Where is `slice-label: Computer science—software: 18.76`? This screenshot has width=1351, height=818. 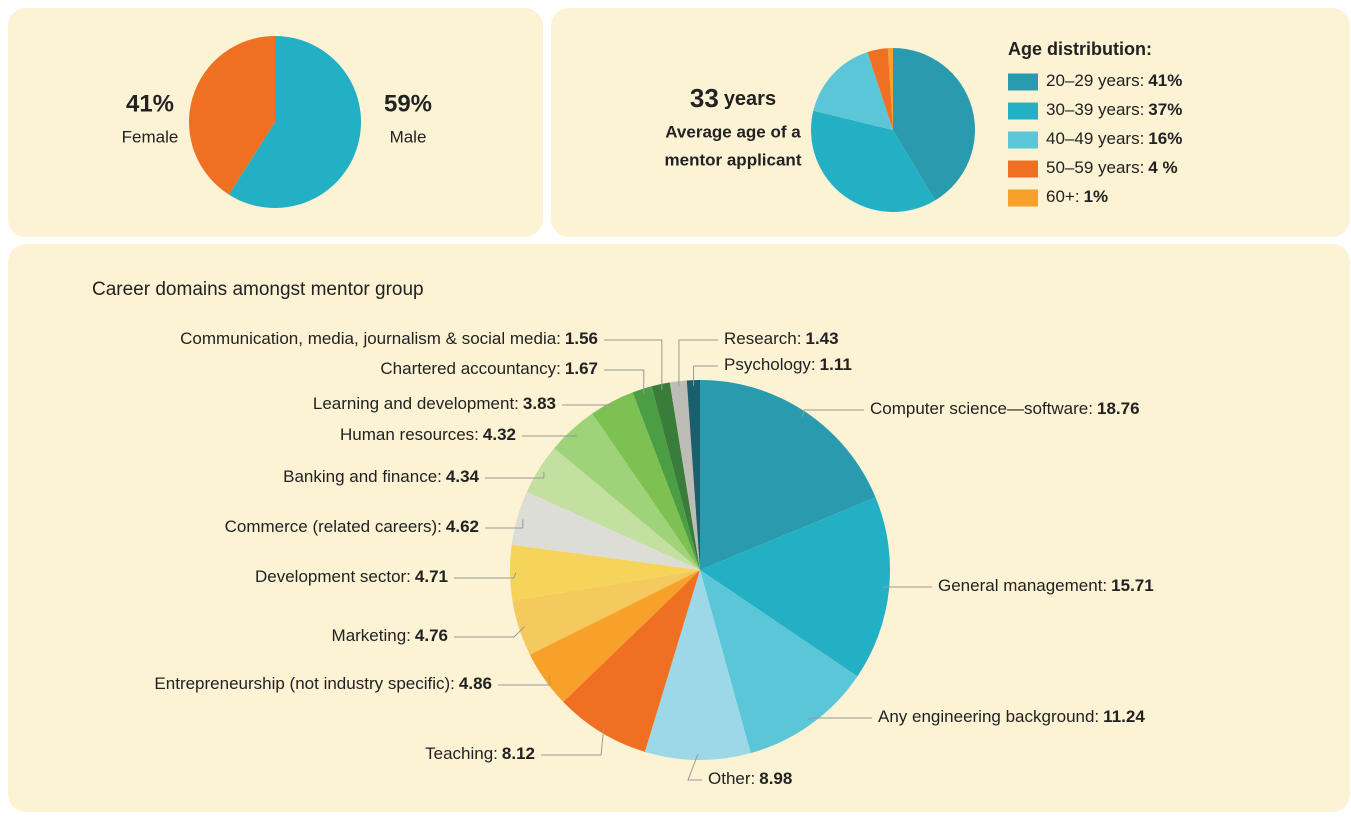 slice-label: Computer science—software: 18.76 is located at coordinates (1005, 408).